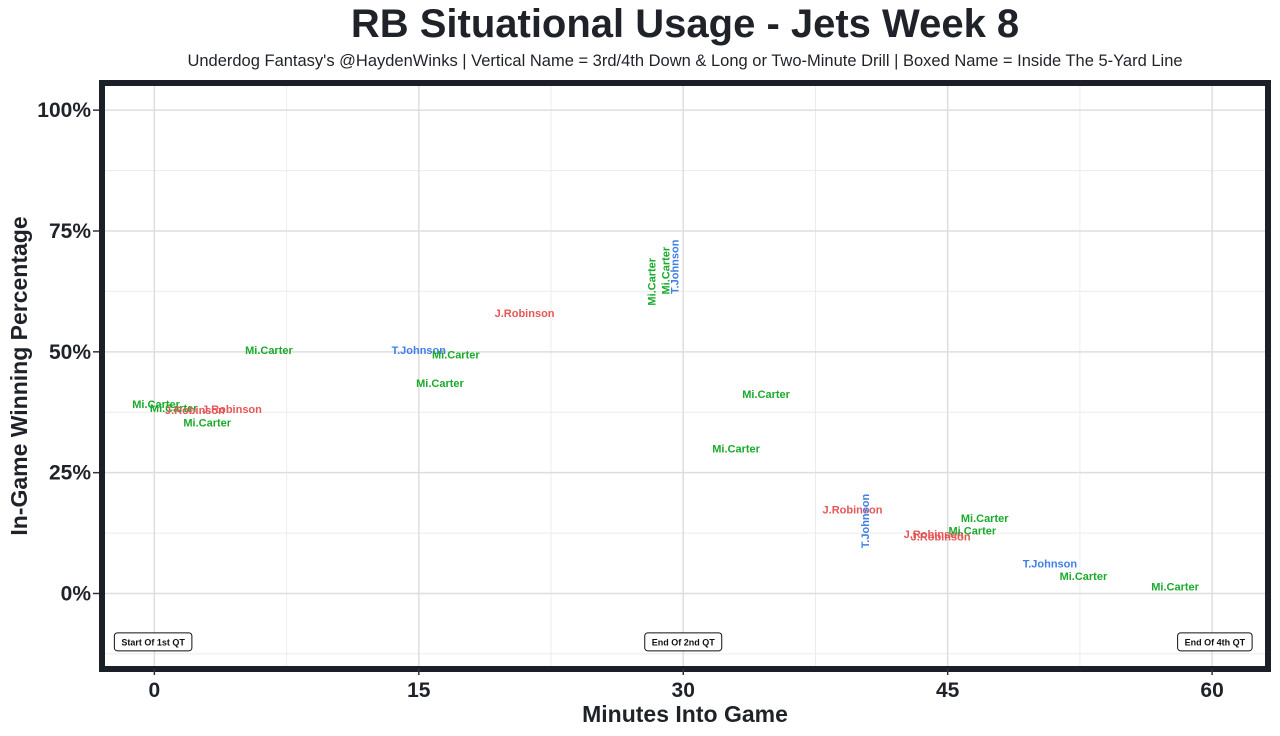 The height and width of the screenshot is (736, 1280). I want to click on quarter-annotation-label: End Of 4th QT, so click(1215, 642).